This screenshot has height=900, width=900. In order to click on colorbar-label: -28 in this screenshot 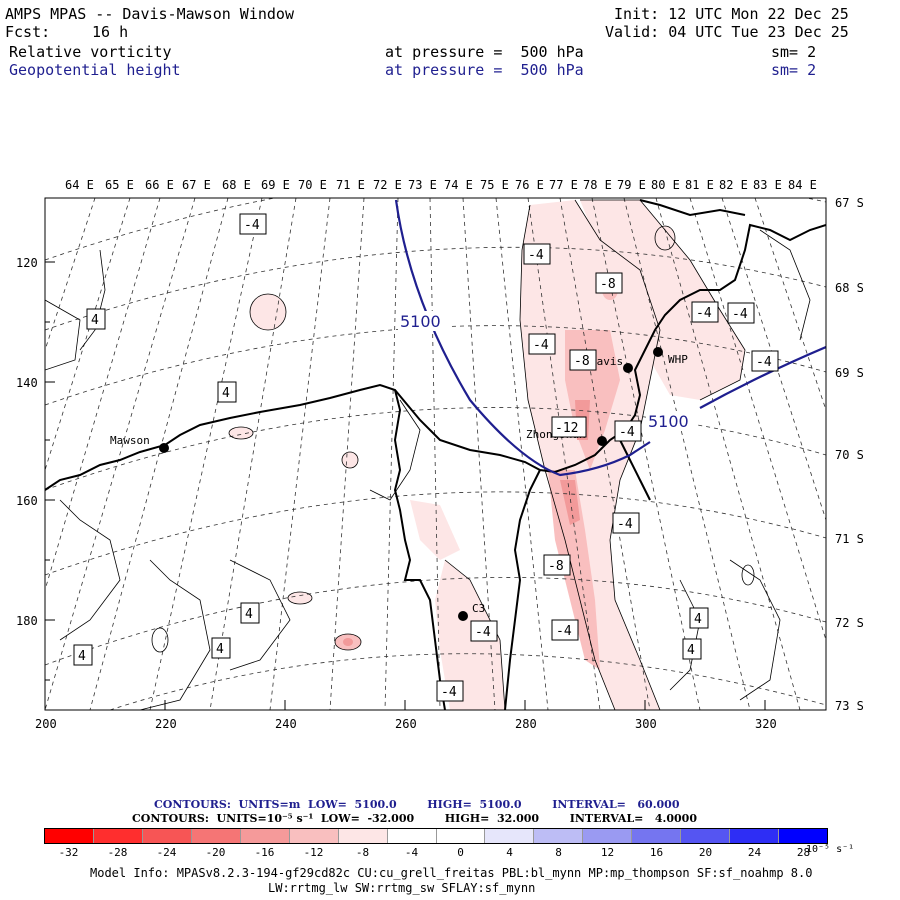, I will do `click(117, 852)`.